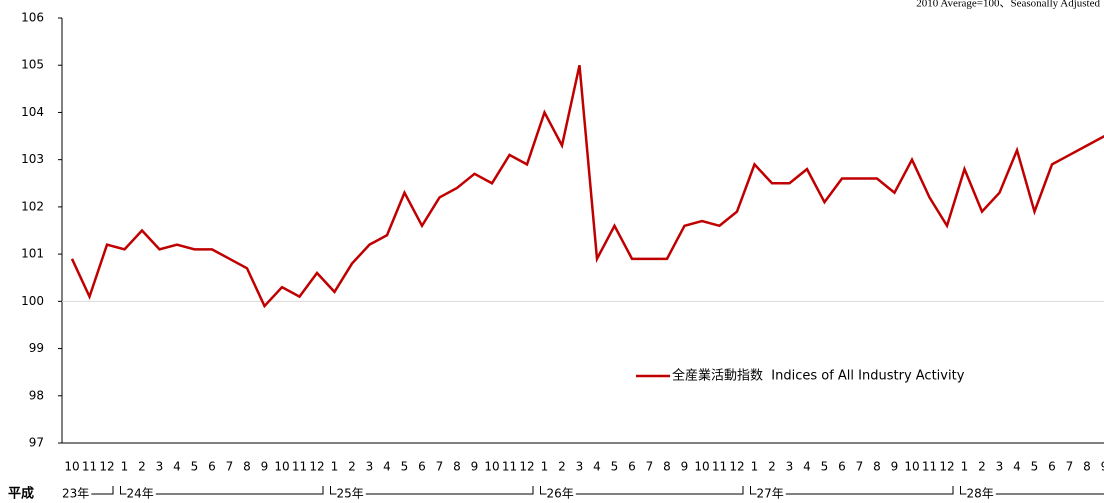 The width and height of the screenshot is (1104, 503). I want to click on year-label: 28年, so click(980, 494).